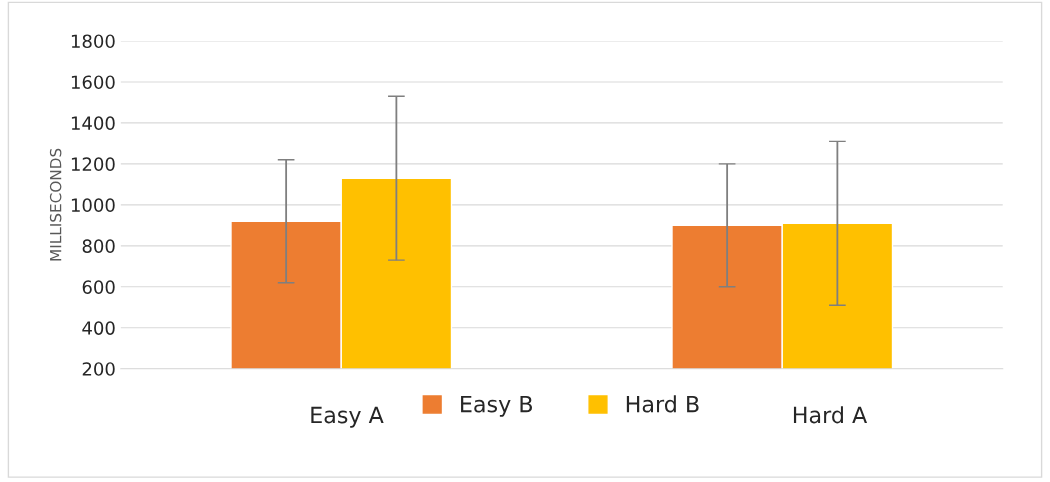  Describe the element at coordinates (98, 328) in the screenshot. I see `y-tick-label: 400` at that location.